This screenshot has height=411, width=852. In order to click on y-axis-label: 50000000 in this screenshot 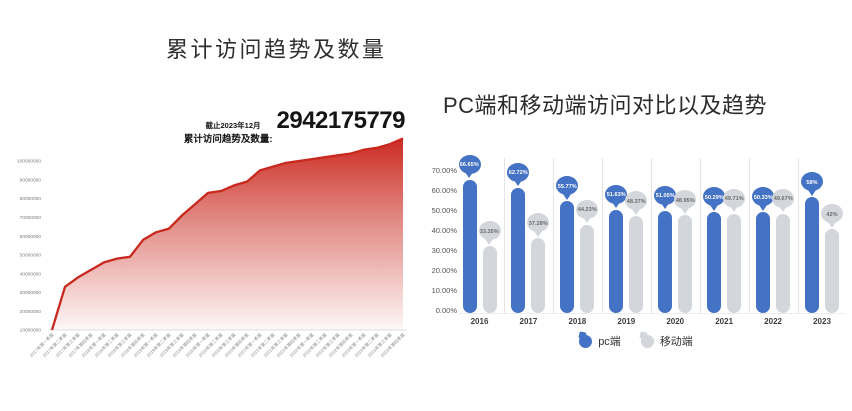, I will do `click(31, 256)`.